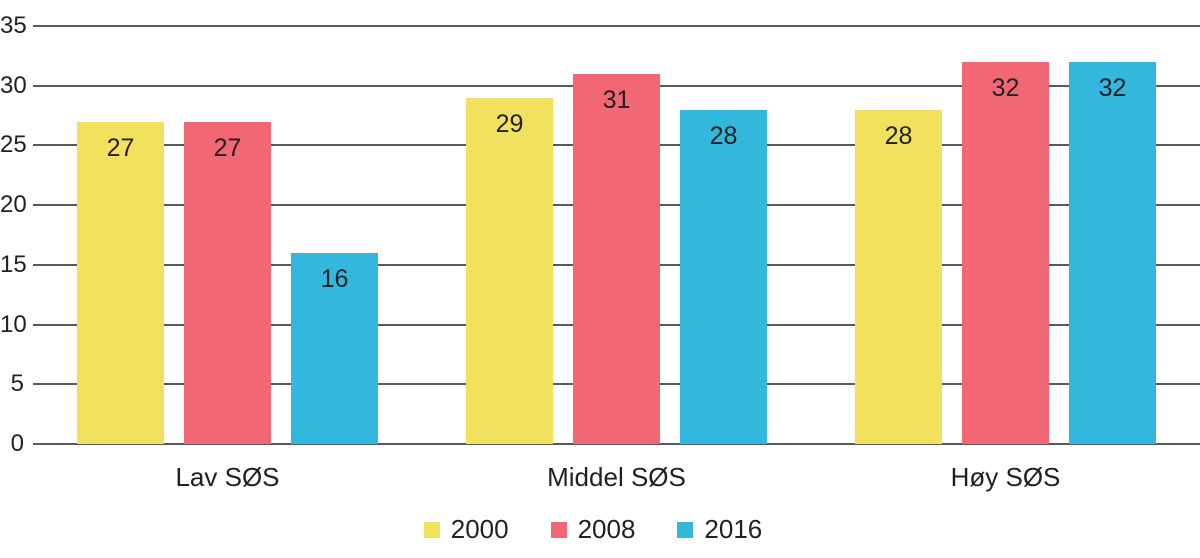 The image size is (1200, 558). I want to click on bar-2016-middel-søs: 28, so click(723, 277).